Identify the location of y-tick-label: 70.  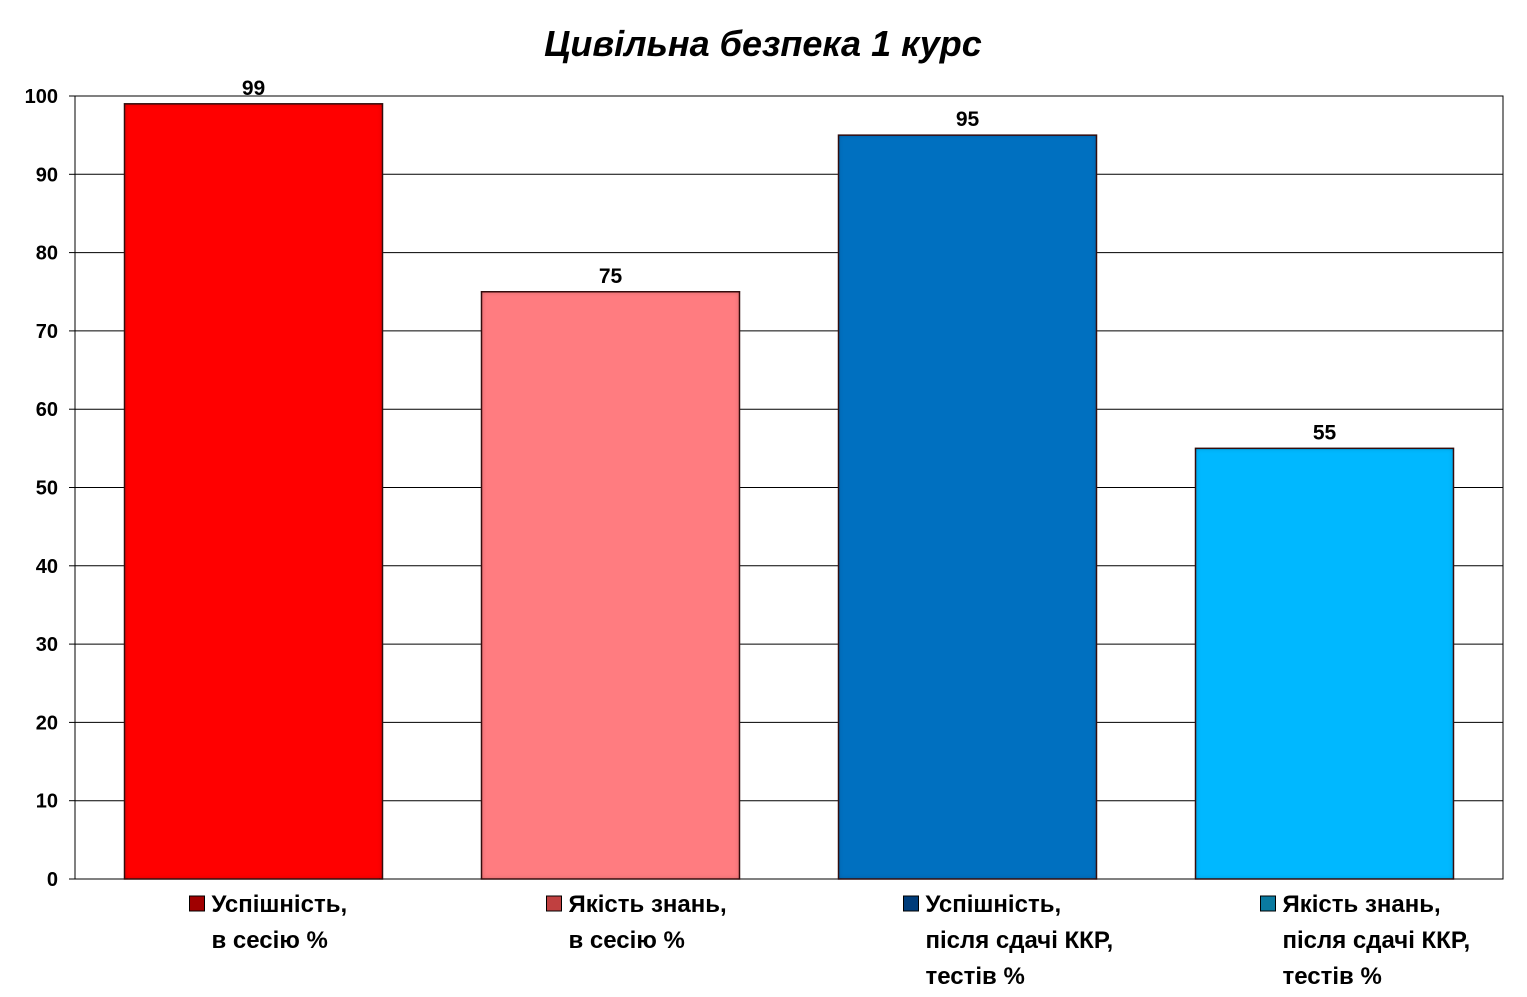
(47, 332).